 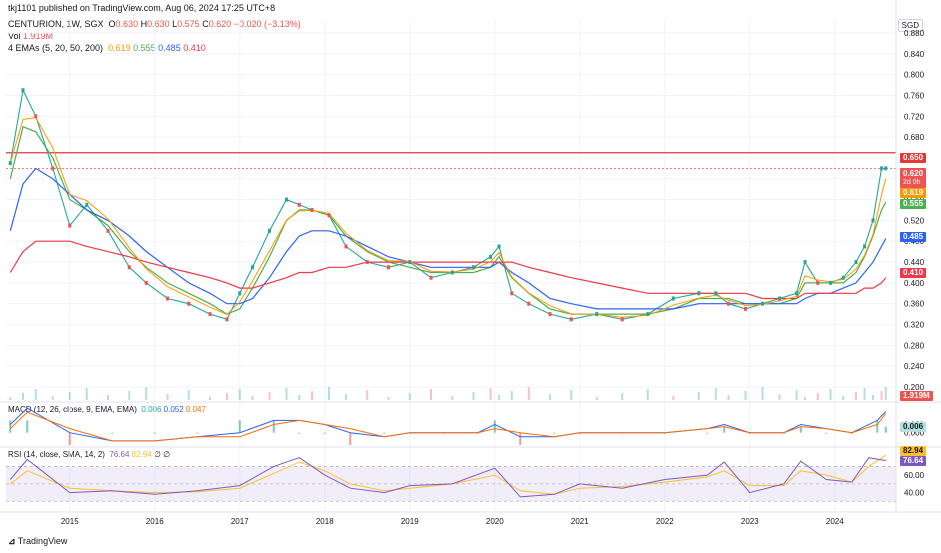 I want to click on rsi-tag: 76.64, so click(x=913, y=461).